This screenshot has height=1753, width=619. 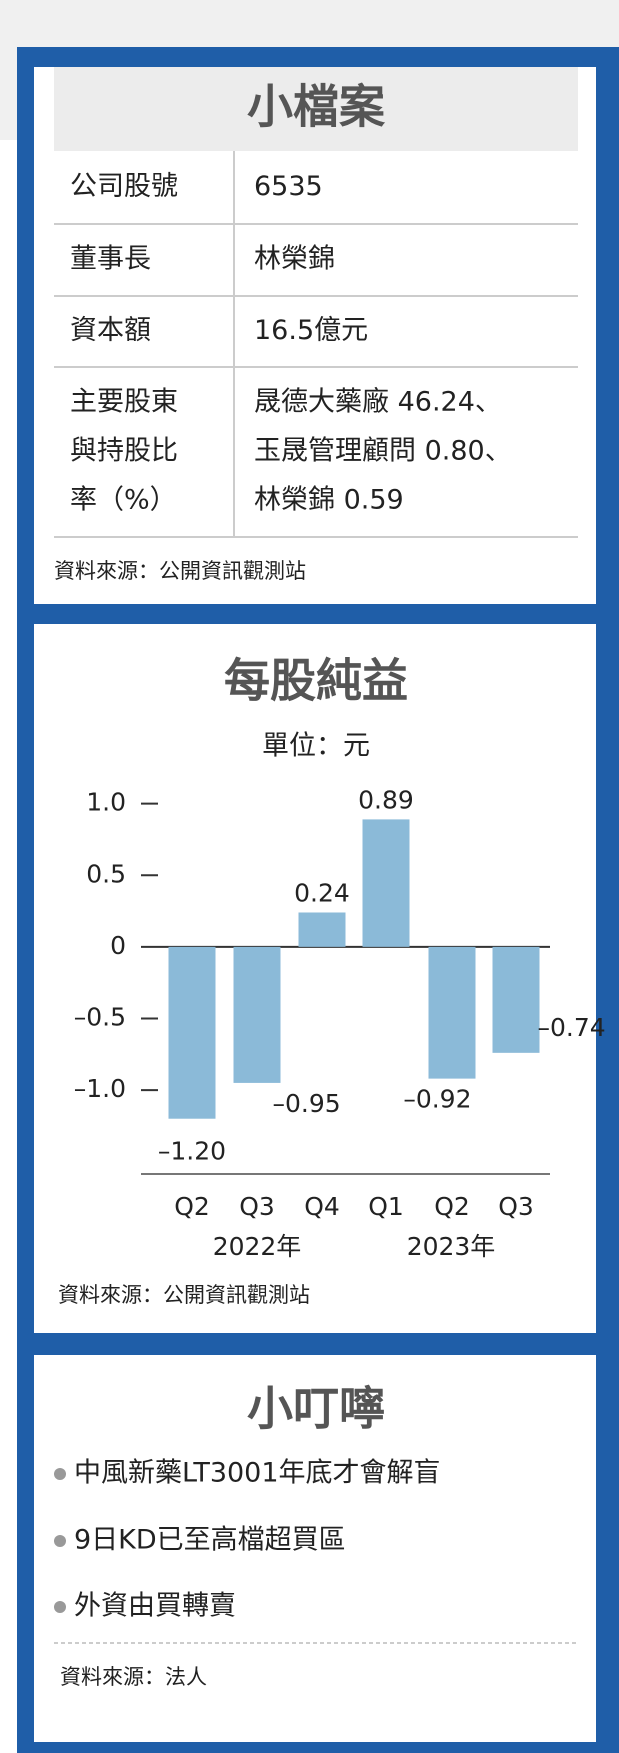 What do you see at coordinates (106, 873) in the screenshot?
I see `y-tick-label: 0.5` at bounding box center [106, 873].